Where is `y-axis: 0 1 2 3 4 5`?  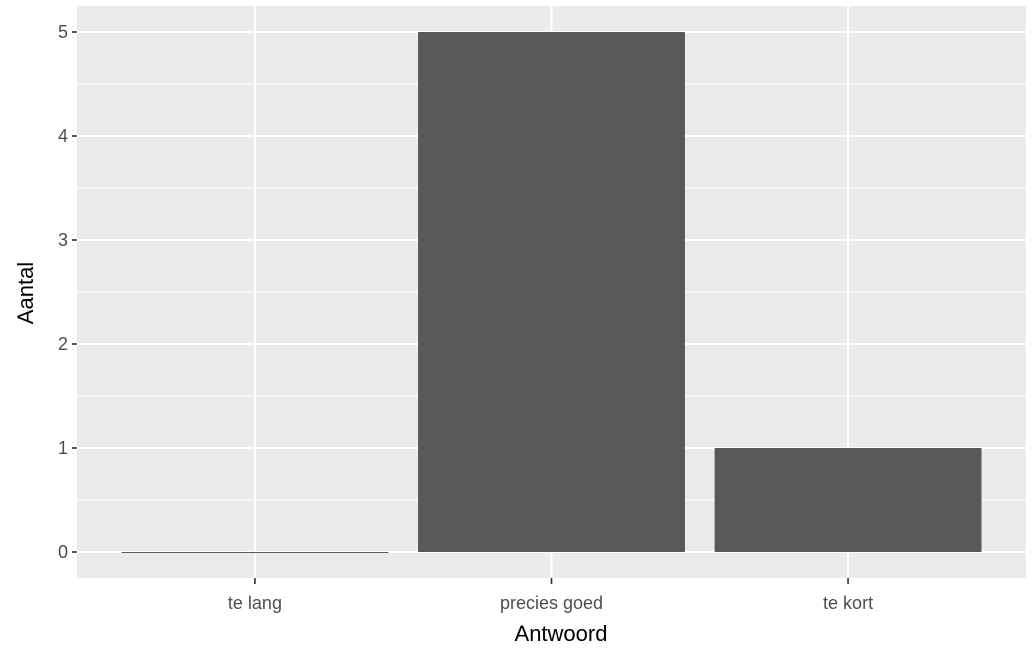
y-axis: 0 1 2 3 4 5 is located at coordinates (67, 292).